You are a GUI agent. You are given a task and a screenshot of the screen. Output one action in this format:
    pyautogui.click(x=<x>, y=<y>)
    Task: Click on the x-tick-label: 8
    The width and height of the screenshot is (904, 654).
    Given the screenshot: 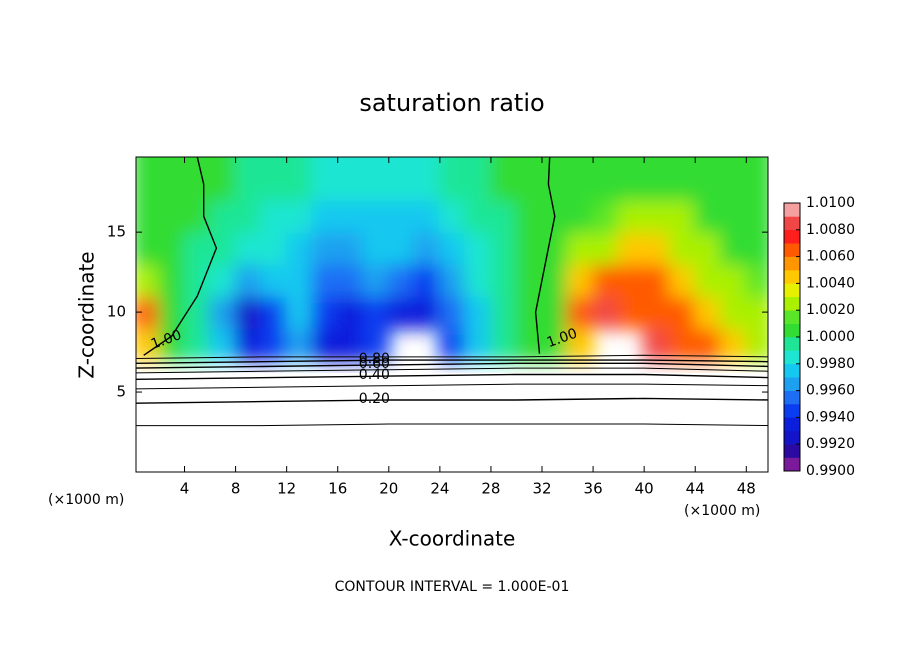 What is the action you would take?
    pyautogui.click(x=236, y=489)
    